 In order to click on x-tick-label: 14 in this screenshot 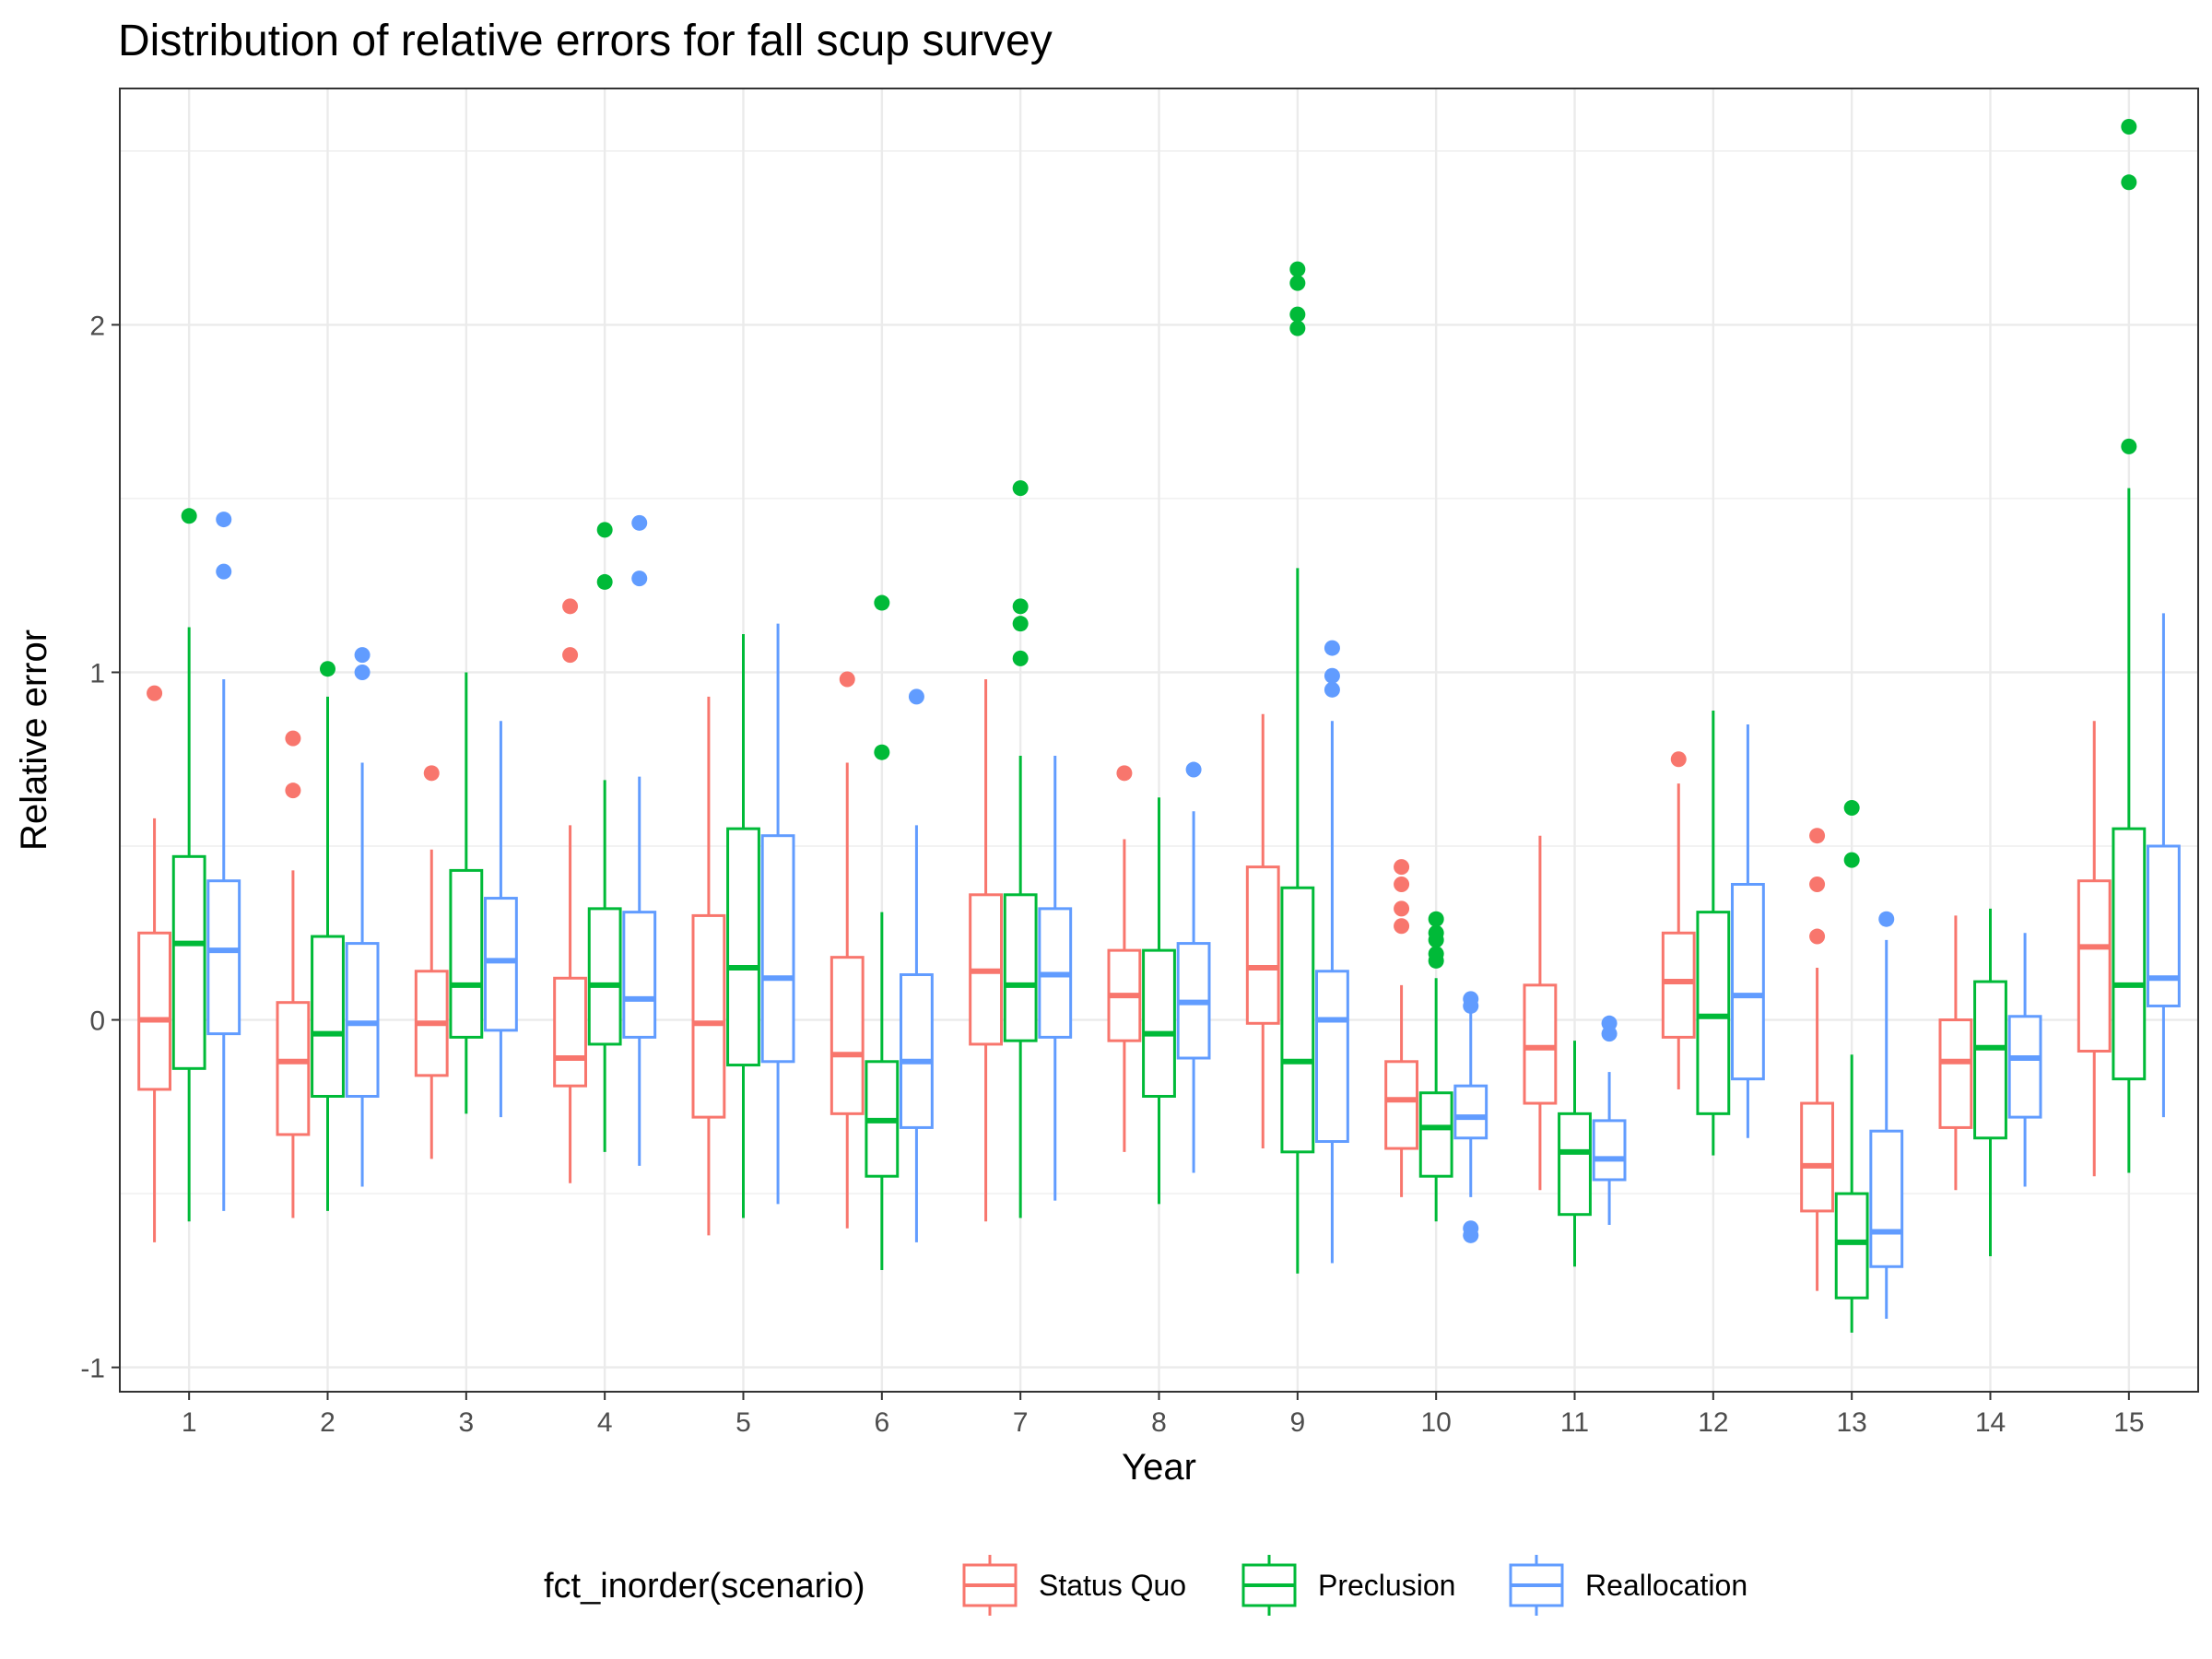, I will do `click(1990, 1422)`.